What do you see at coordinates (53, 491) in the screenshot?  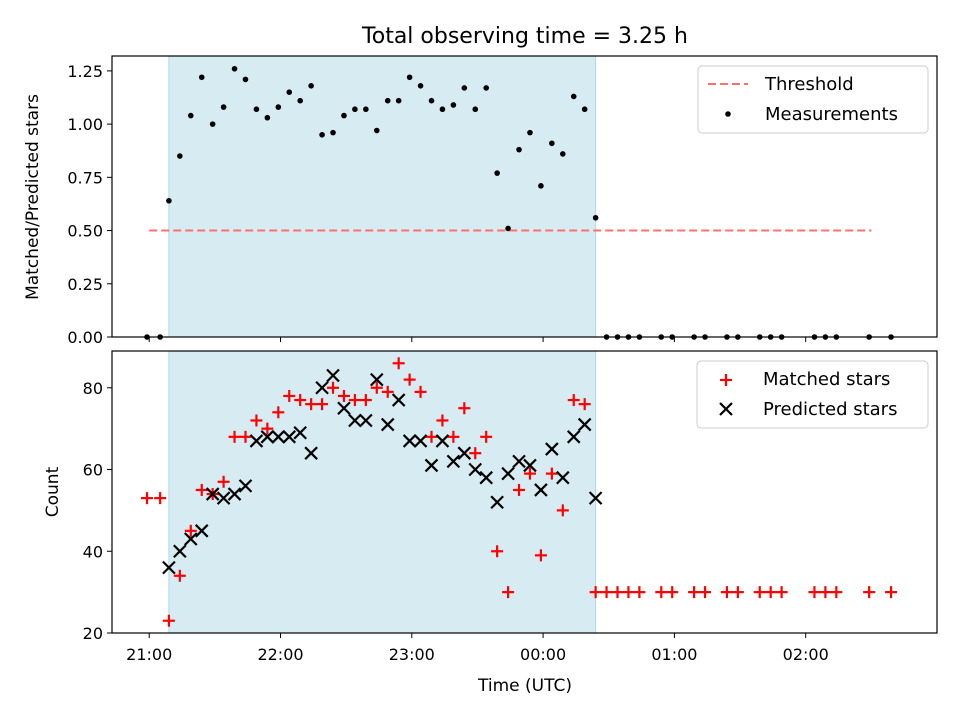 I see `bottom-y-axis-label: Count` at bounding box center [53, 491].